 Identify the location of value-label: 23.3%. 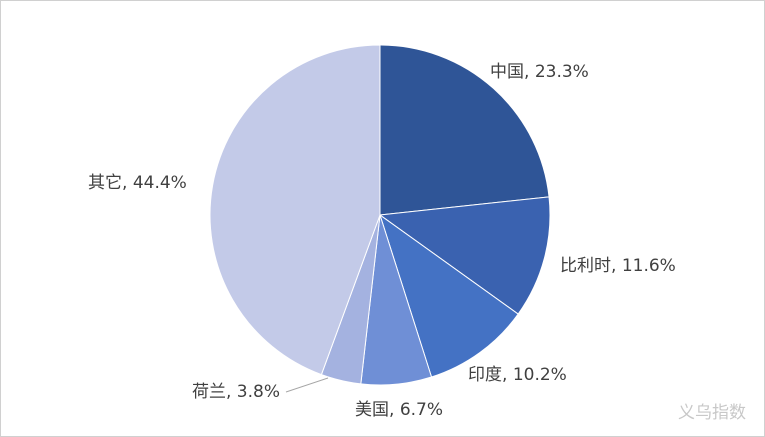
(562, 72).